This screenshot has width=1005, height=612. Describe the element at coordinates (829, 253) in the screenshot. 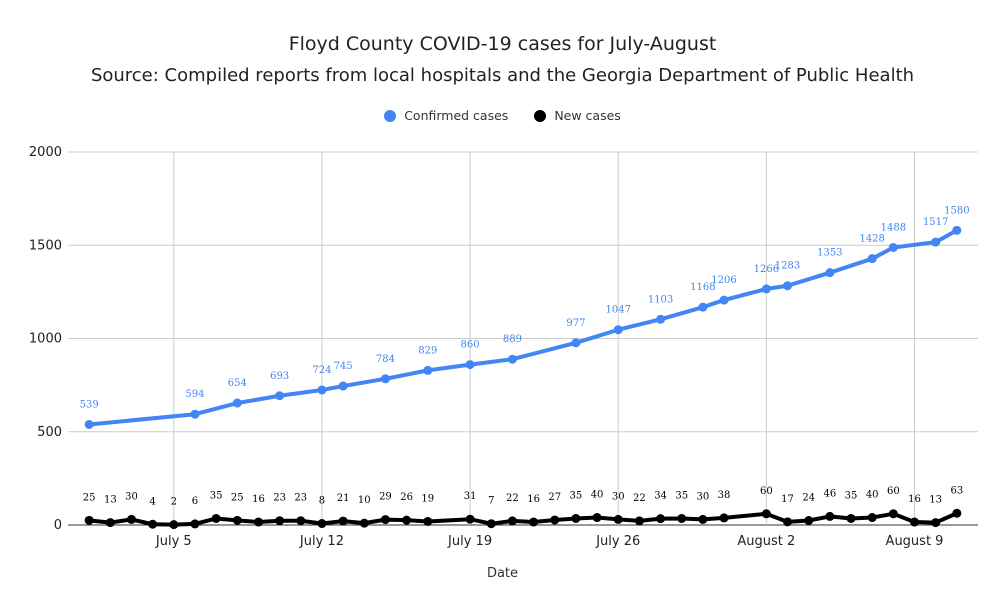

I see `data-label-confirmed: 1353` at that location.